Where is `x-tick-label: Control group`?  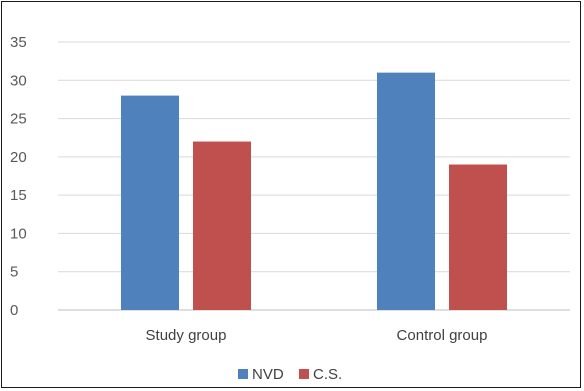
x-tick-label: Control group is located at coordinates (442, 335).